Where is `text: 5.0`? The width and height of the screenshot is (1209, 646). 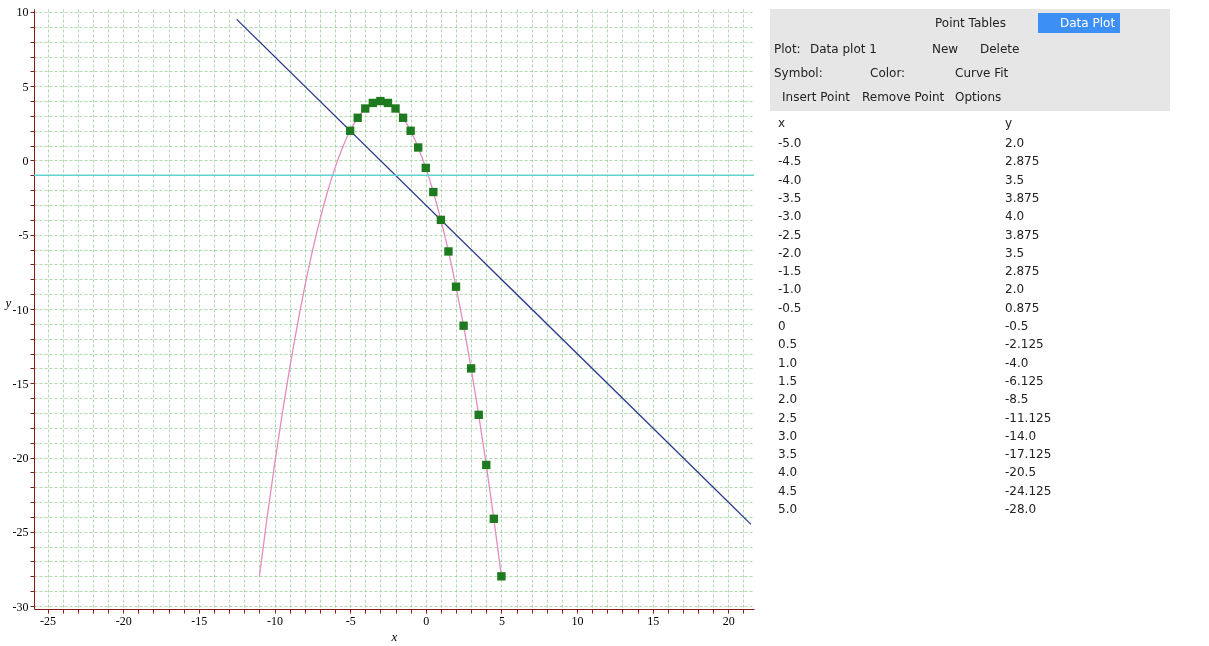
text: 5.0 is located at coordinates (788, 509).